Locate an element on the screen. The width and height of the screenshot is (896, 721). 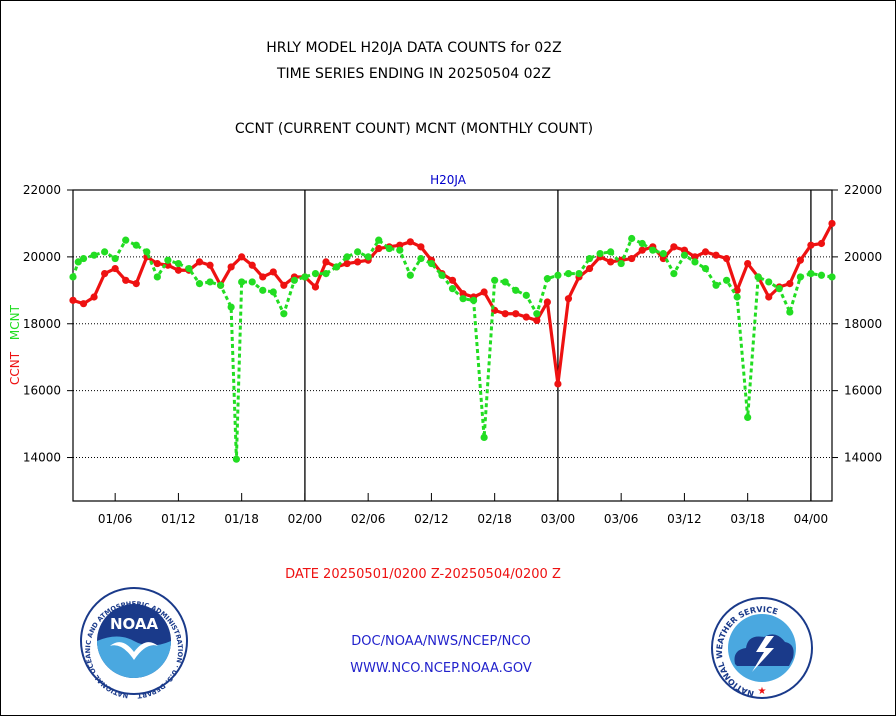
chart-title-line1: HRLY MODEL H20JA DATA COUNTS for 02Z is located at coordinates (413, 48).